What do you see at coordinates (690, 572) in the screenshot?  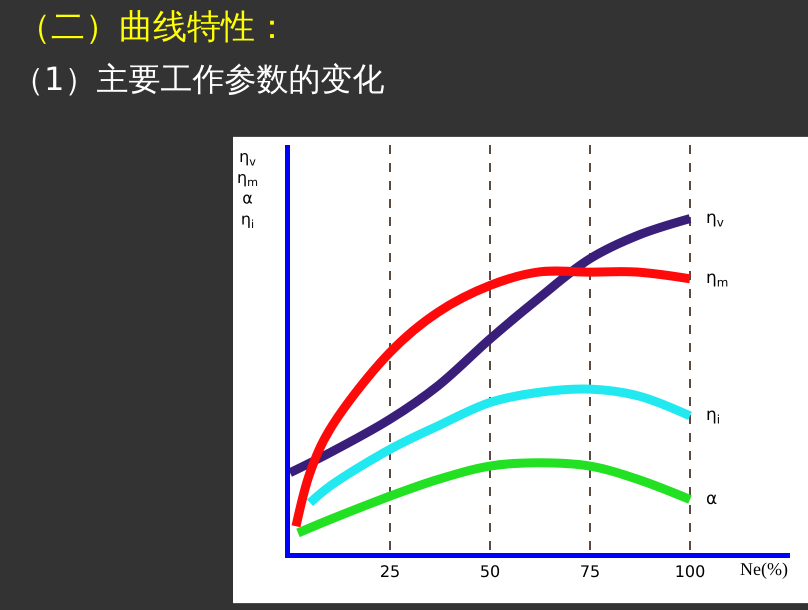 I see `x-tick-label: 100` at bounding box center [690, 572].